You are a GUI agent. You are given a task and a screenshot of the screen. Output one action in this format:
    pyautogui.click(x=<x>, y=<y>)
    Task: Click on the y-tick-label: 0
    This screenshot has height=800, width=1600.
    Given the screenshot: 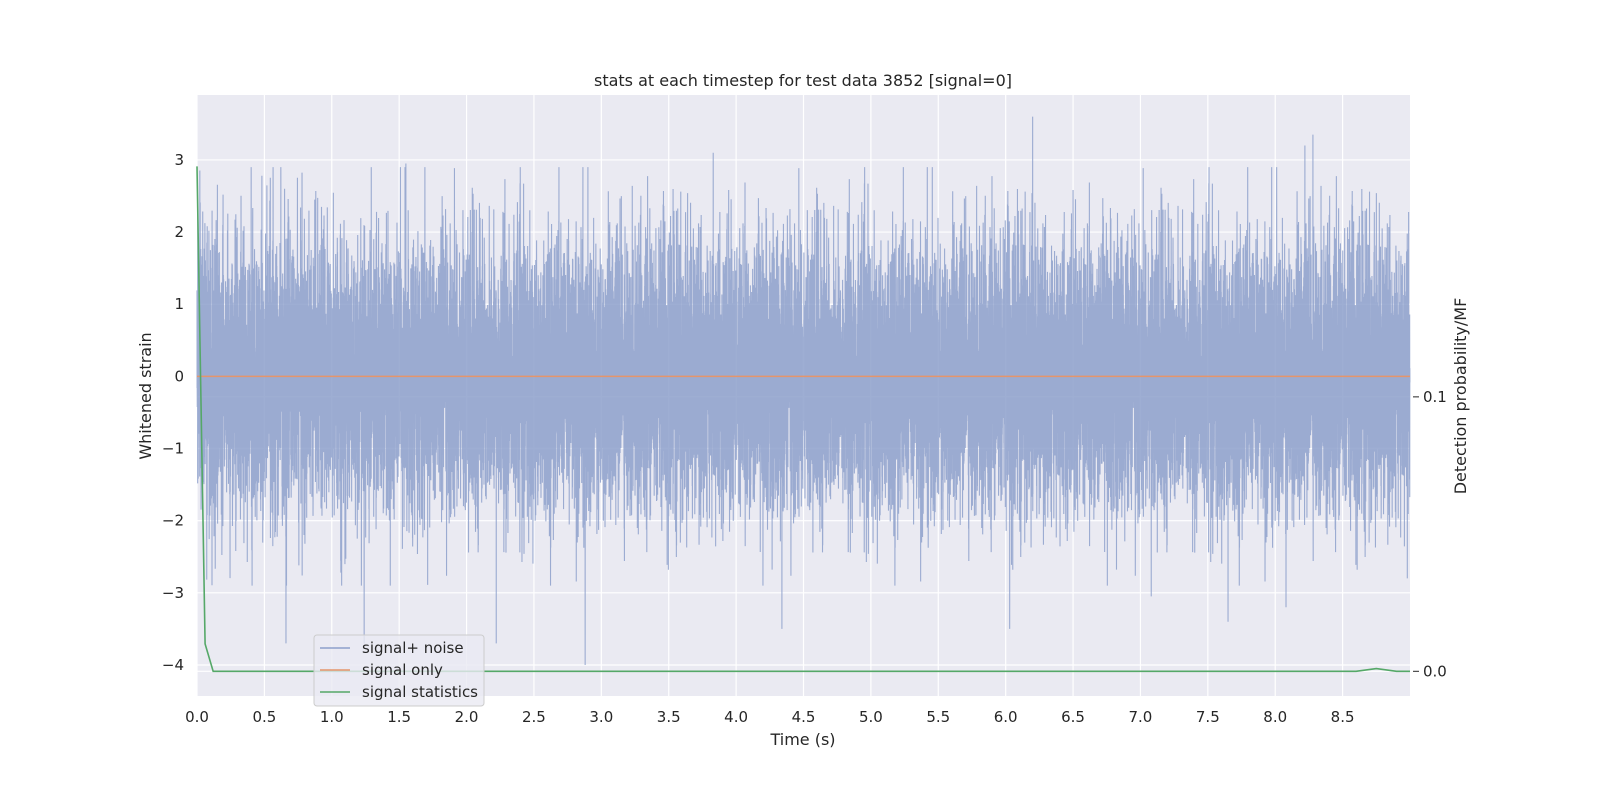 What is the action you would take?
    pyautogui.click(x=179, y=376)
    